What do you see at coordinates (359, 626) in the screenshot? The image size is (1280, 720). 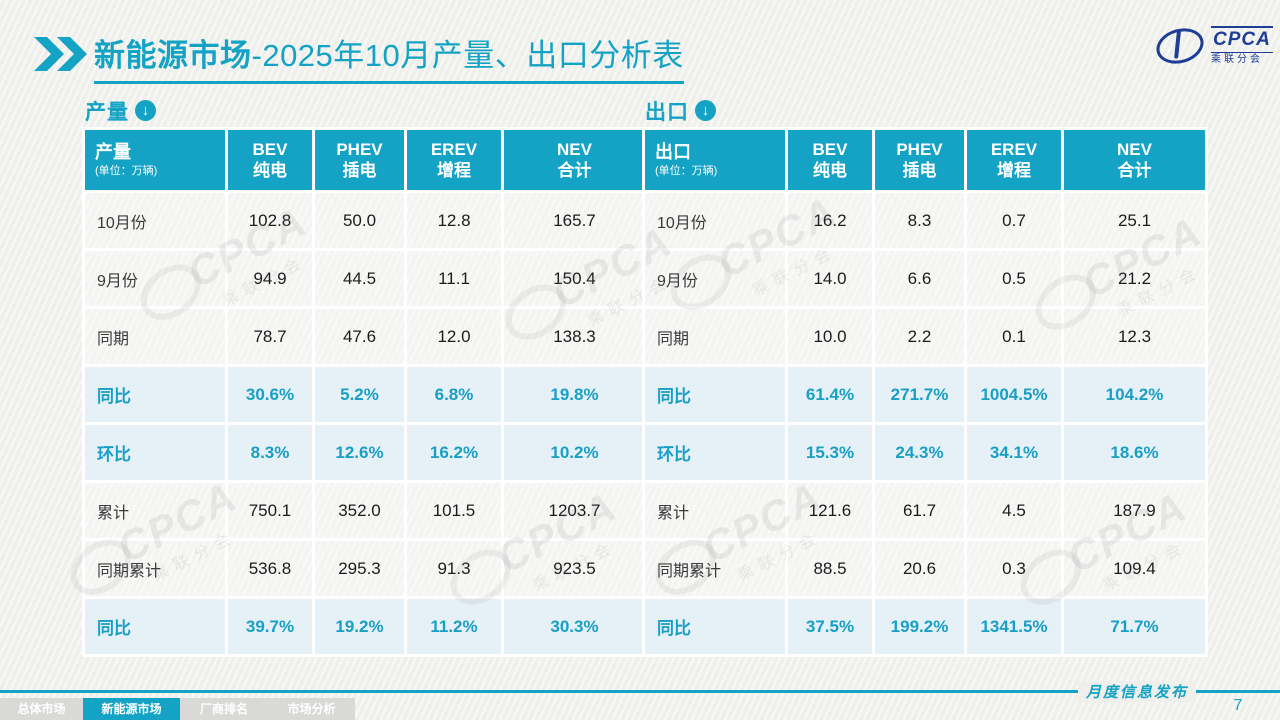 I see `value-cell: 19.2%` at bounding box center [359, 626].